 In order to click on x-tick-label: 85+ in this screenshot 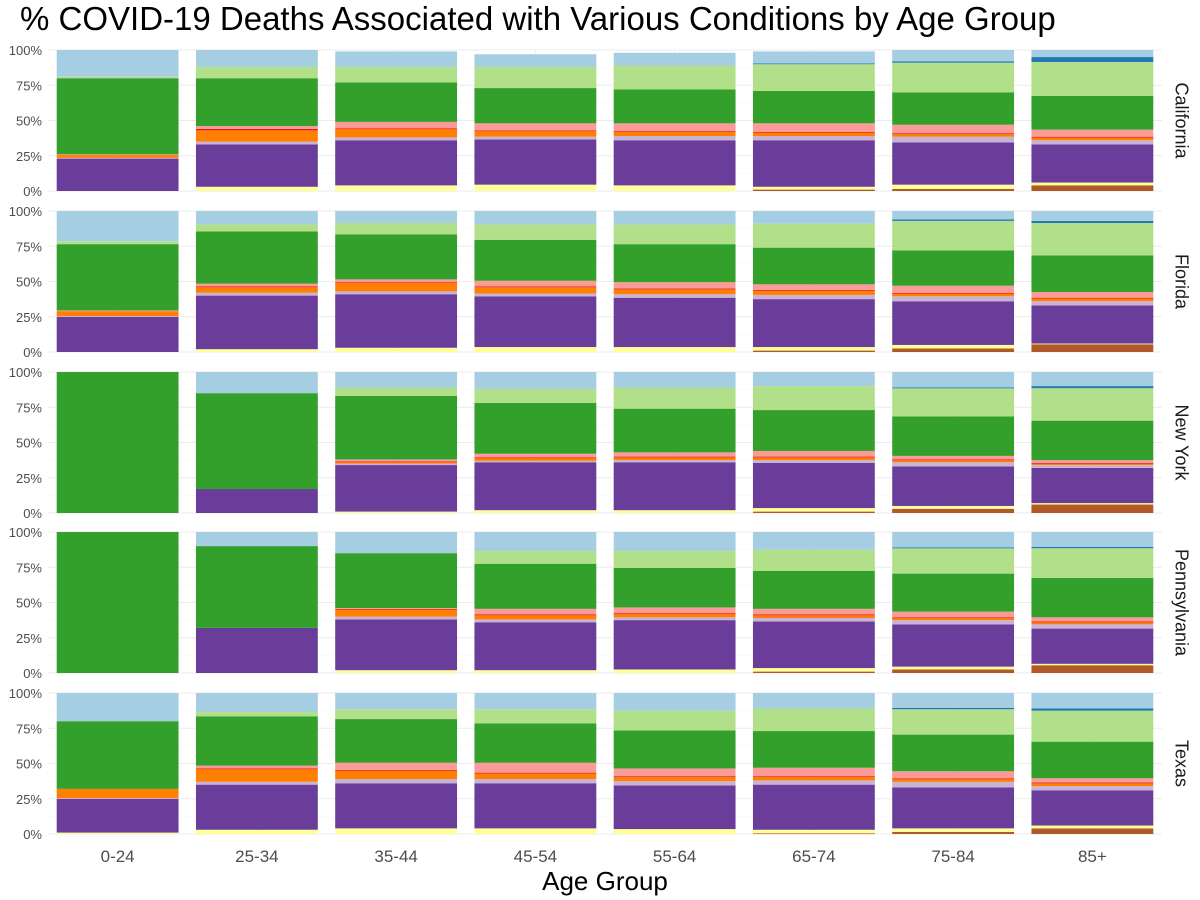, I will do `click(1092, 856)`.